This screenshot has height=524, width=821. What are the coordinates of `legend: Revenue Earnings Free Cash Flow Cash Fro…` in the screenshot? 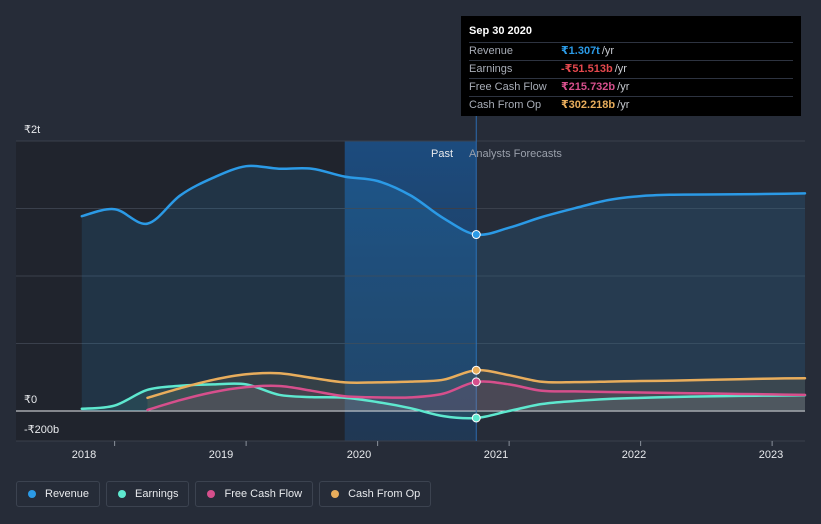 It's located at (224, 494).